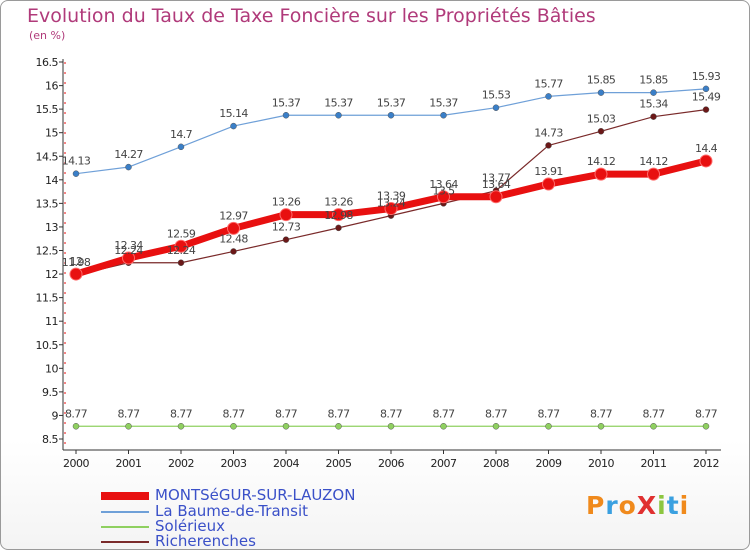  What do you see at coordinates (549, 463) in the screenshot?
I see `x-tick-label: 2009` at bounding box center [549, 463].